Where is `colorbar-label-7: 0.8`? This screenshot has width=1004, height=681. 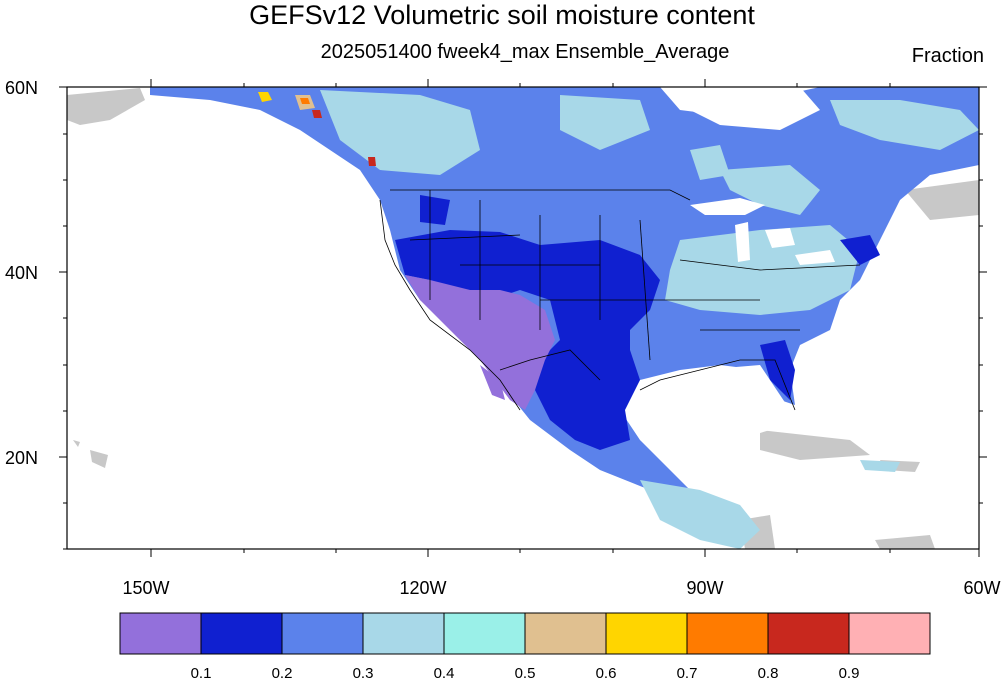
colorbar-label-7: 0.8 is located at coordinates (768, 673).